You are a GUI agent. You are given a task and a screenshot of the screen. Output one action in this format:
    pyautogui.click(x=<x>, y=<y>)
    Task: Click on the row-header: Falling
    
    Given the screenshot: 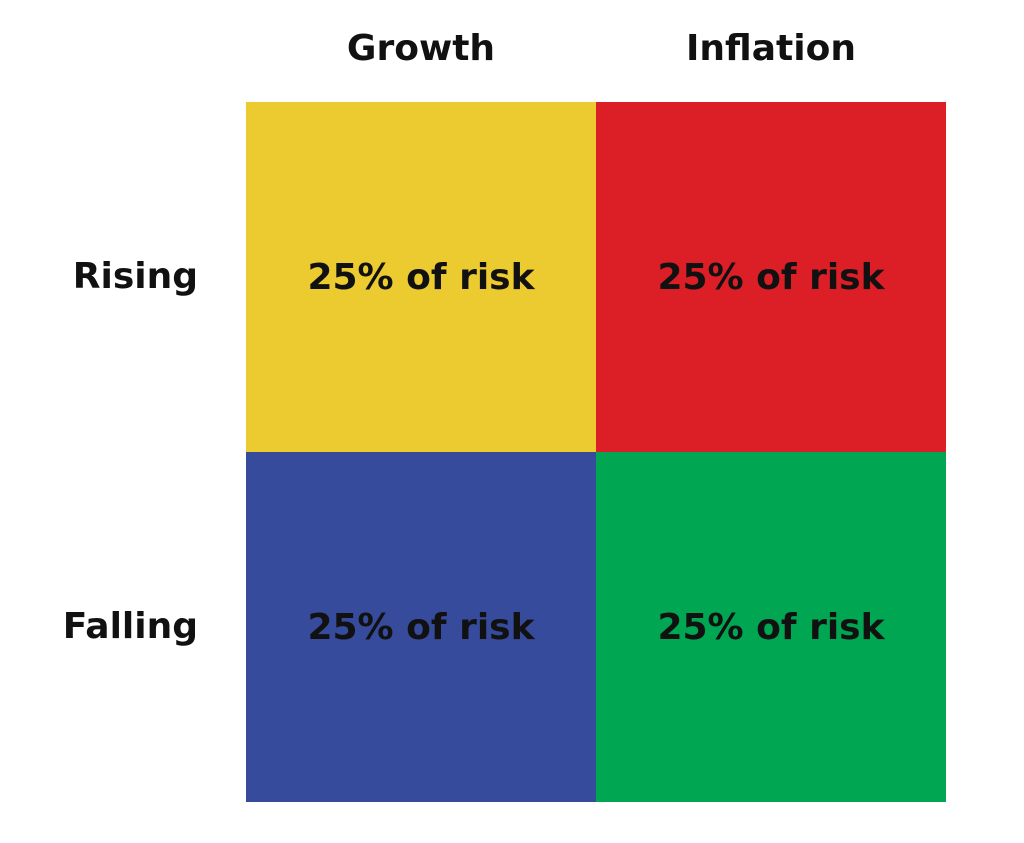 What is the action you would take?
    pyautogui.click(x=130, y=626)
    